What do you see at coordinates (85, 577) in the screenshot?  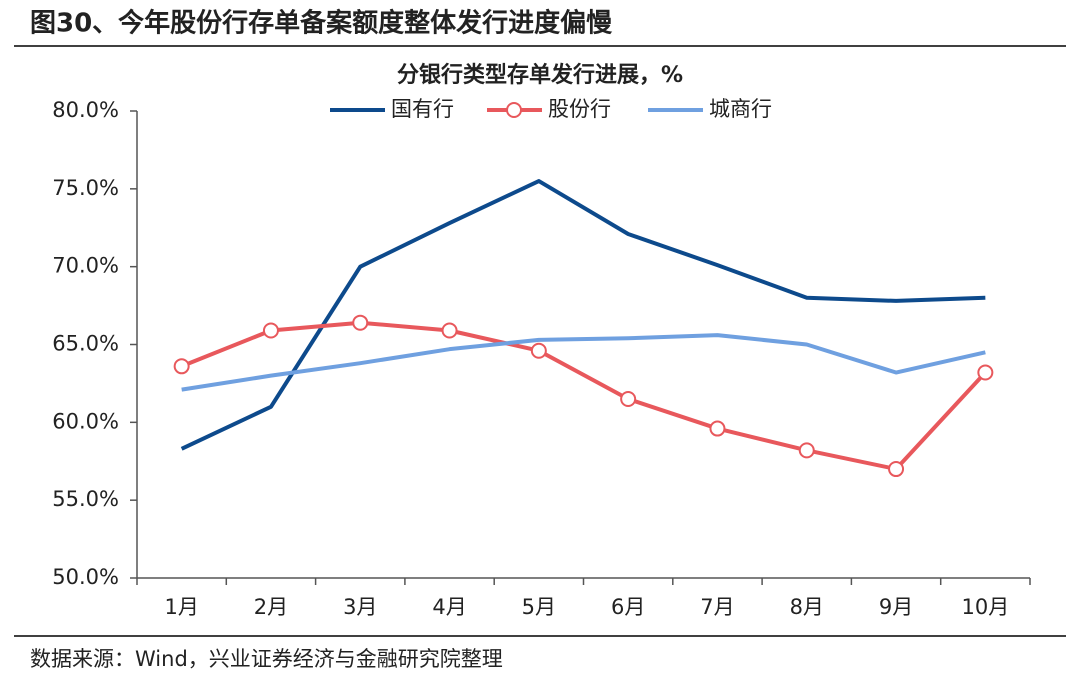 I see `y-tick-label: 50.0%` at bounding box center [85, 577].